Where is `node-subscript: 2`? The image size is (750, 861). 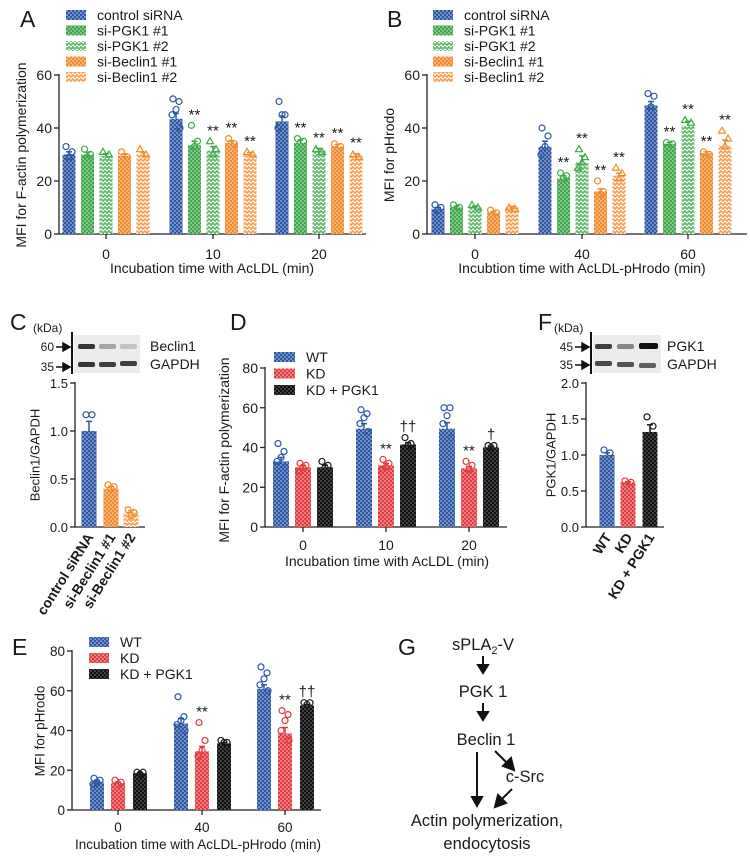
node-subscript: 2 is located at coordinates (494, 651).